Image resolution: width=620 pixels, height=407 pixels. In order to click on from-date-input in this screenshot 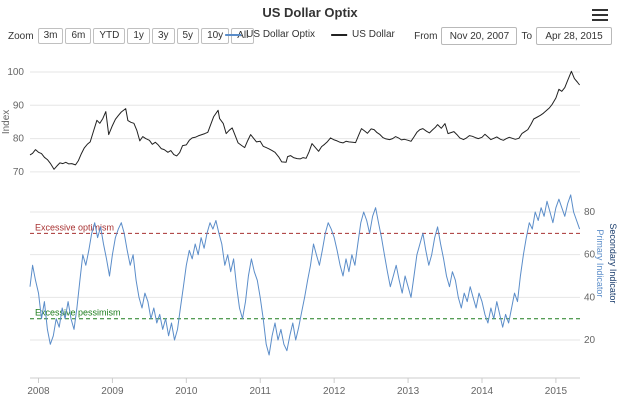, I will do `click(479, 36)`.